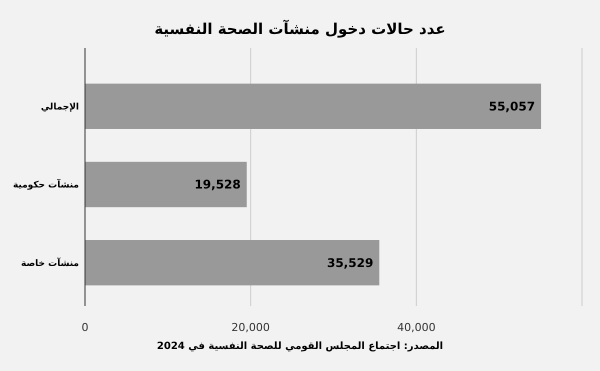 Image resolution: width=600 pixels, height=371 pixels. Describe the element at coordinates (59, 107) in the screenshot. I see `y-tick-label: الإجمالي` at that location.